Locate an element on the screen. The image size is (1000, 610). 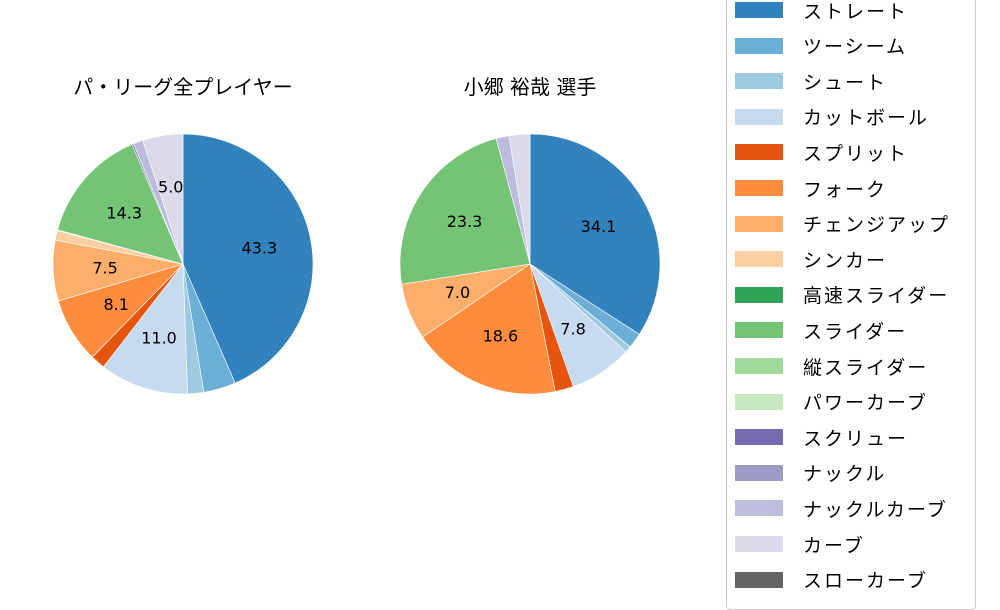
legend-label: ナックルカーブ is located at coordinates (875, 509).